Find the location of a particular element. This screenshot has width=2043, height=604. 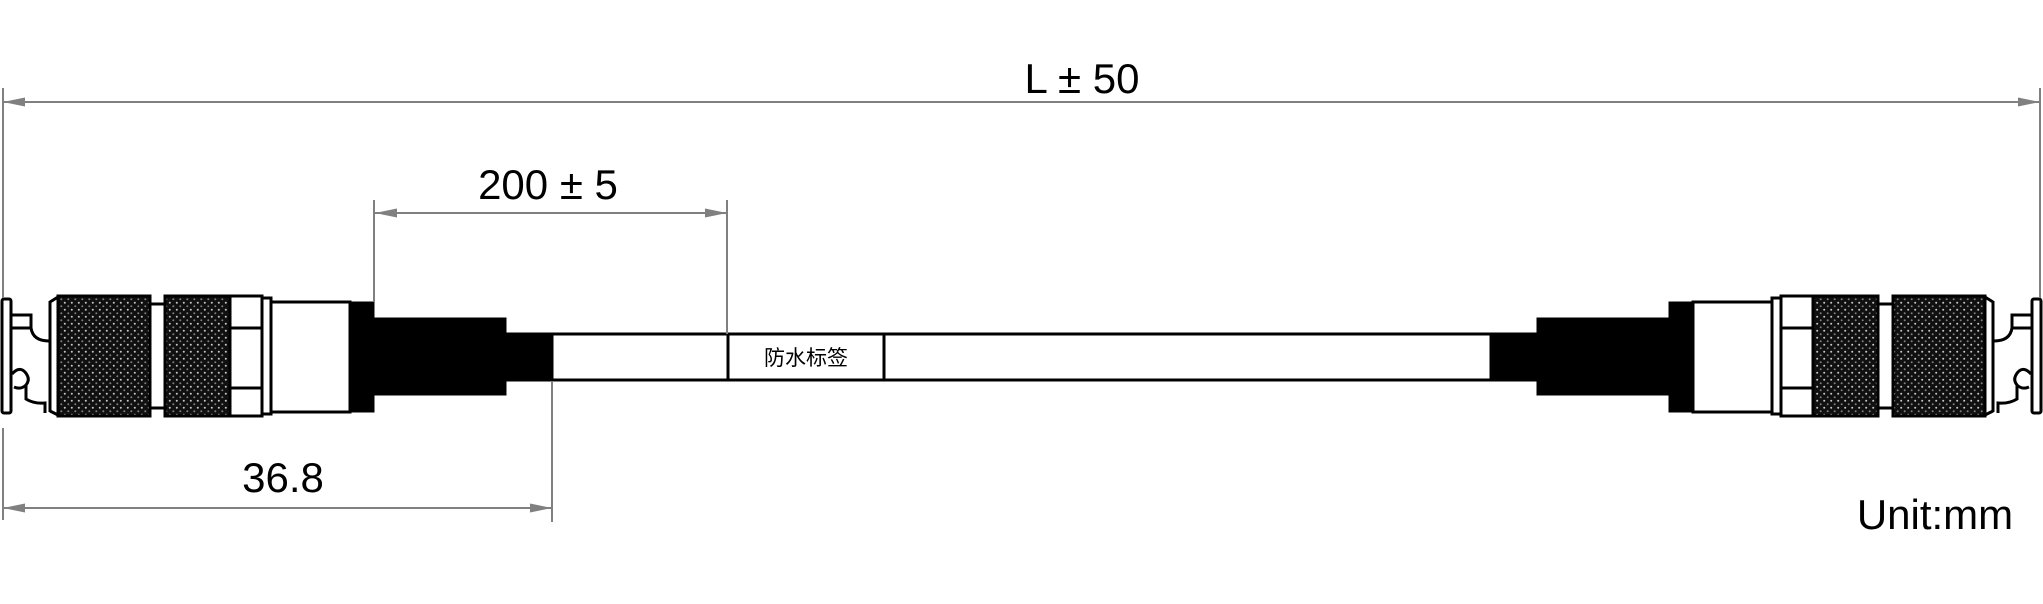

connector-right is located at coordinates (1766, 356).